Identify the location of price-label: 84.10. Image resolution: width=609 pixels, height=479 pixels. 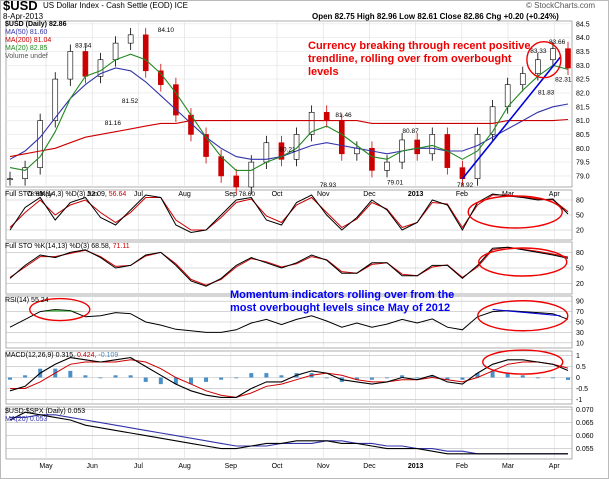
(166, 30).